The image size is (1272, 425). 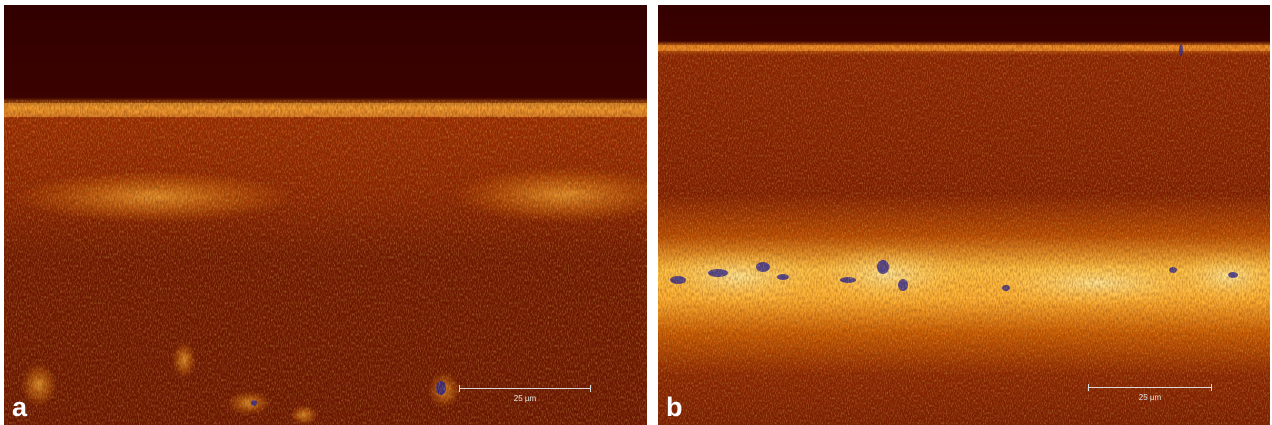 I want to click on panel-a-scalebar: 25 µm, so click(x=525, y=395).